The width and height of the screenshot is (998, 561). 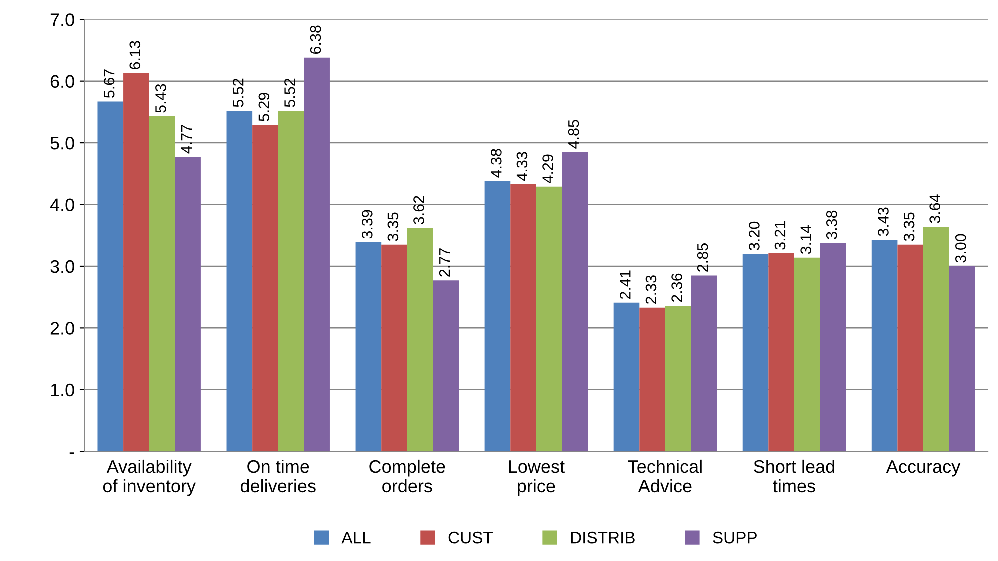 I want to click on data-label: 4.38, so click(x=496, y=163).